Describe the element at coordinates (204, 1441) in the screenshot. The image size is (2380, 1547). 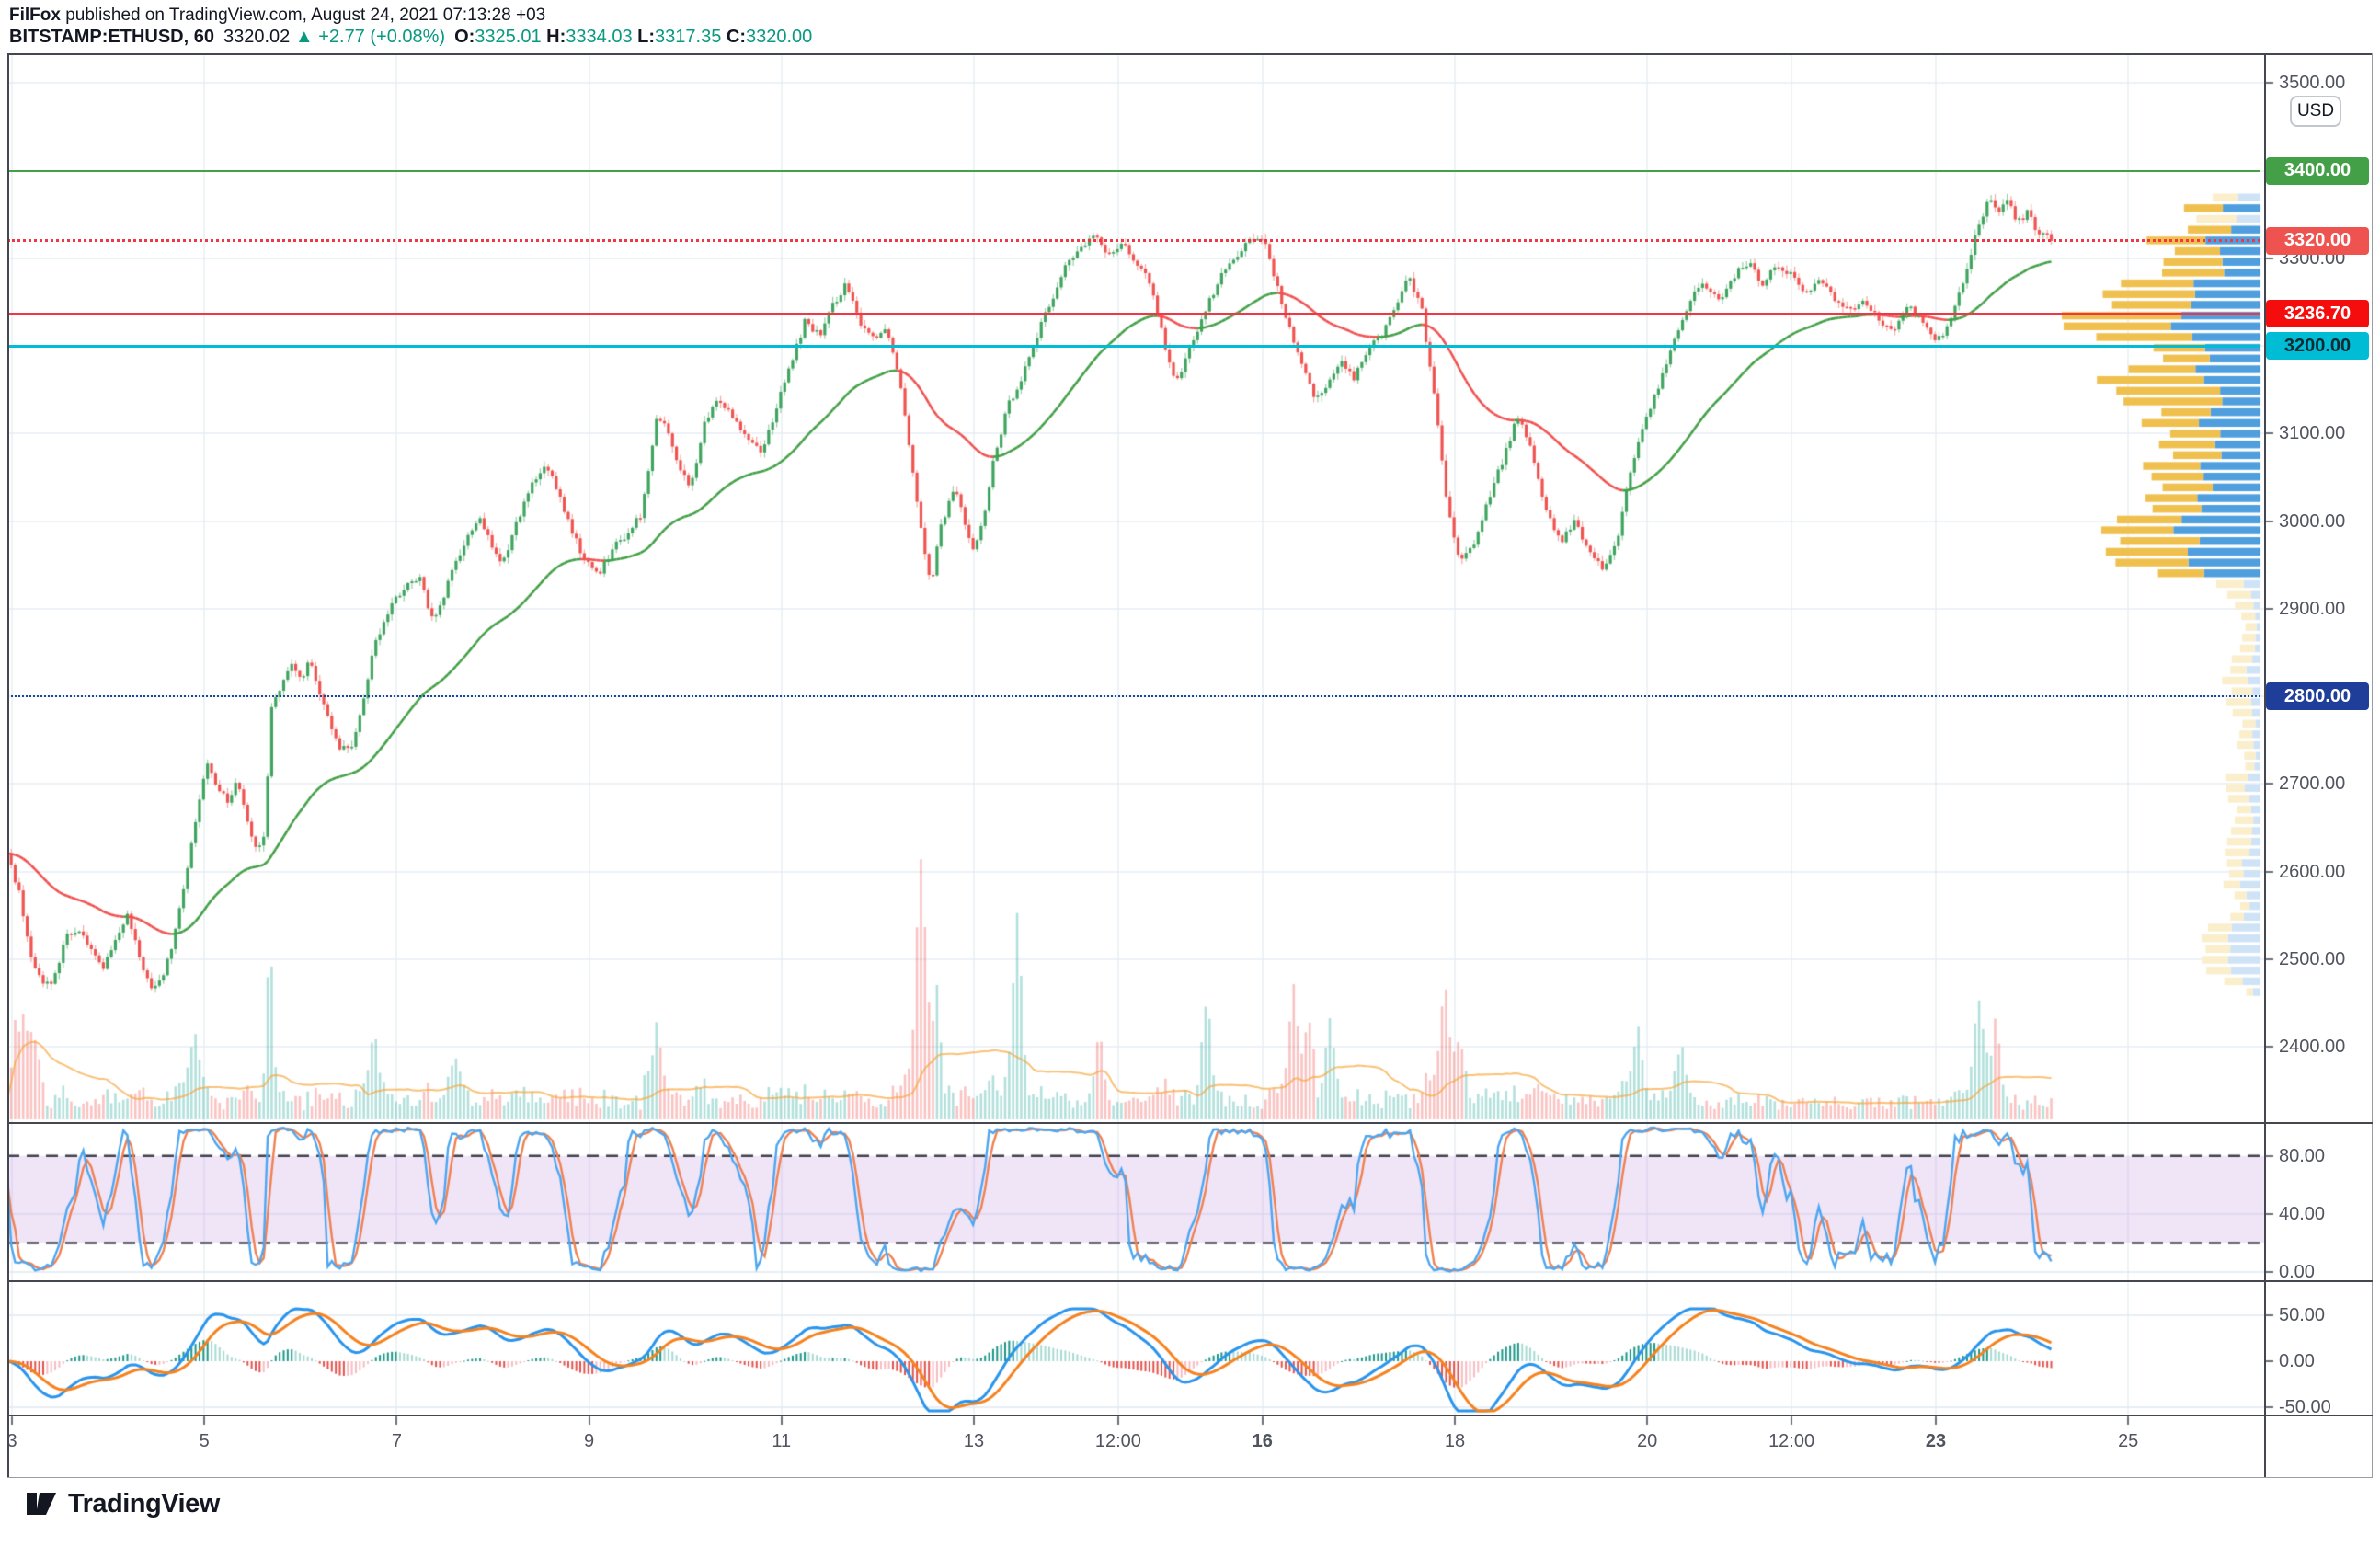
I see `time-tick-5: 5` at that location.